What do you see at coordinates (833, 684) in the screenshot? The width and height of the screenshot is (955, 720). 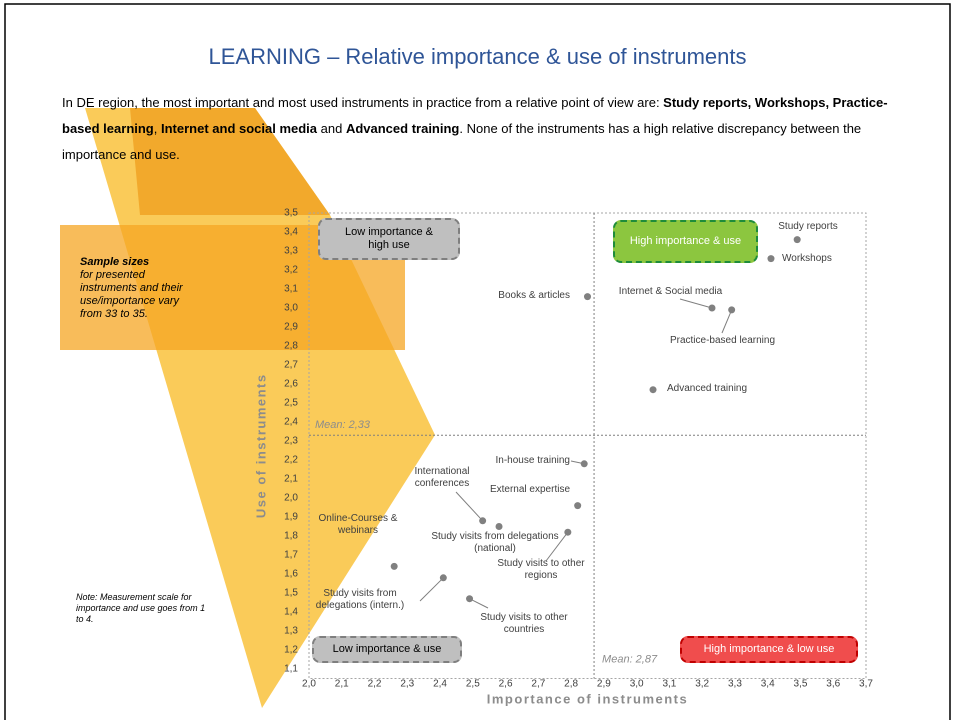 I see `x-tick-label: 3,6` at bounding box center [833, 684].